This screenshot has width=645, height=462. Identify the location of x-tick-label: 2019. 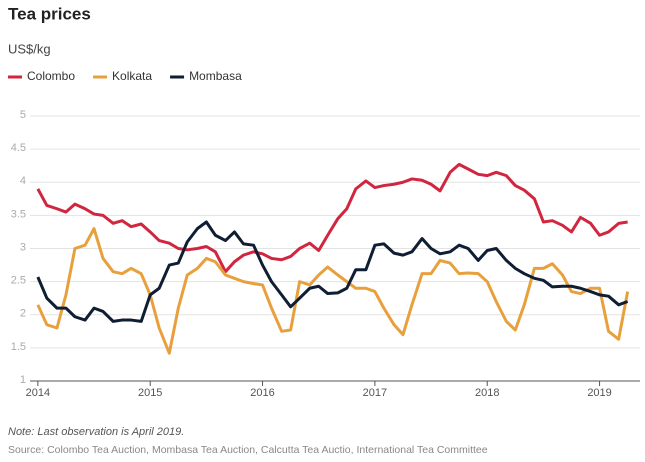
(599, 393).